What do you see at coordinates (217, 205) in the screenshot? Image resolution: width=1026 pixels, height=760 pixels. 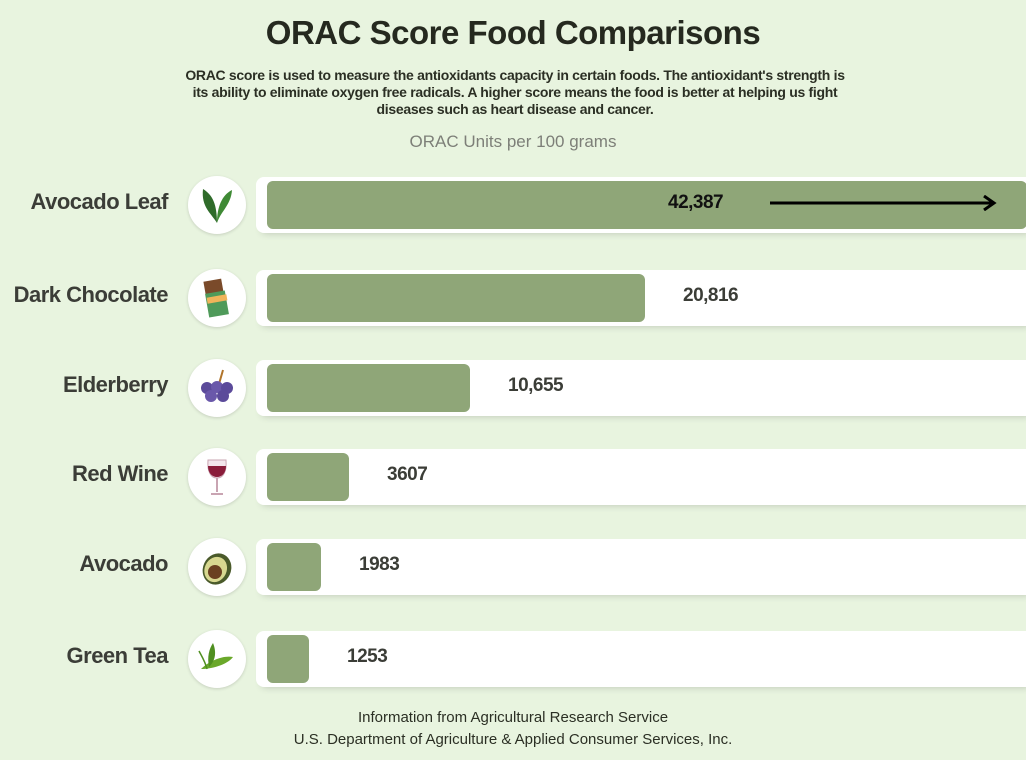 I see `leaf-icon` at bounding box center [217, 205].